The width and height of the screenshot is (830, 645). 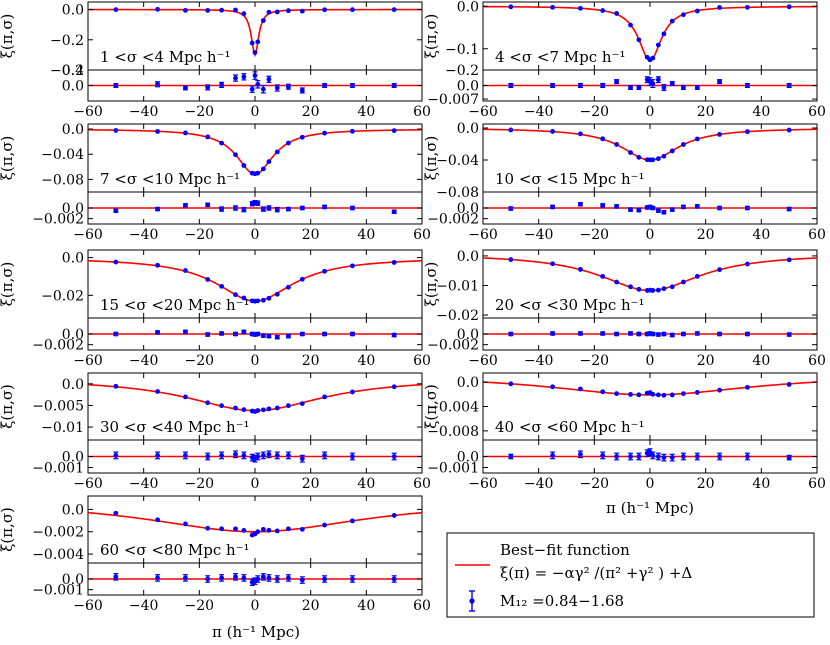 What do you see at coordinates (200, 606) in the screenshot?
I see `xtick-label: −20` at bounding box center [200, 606].